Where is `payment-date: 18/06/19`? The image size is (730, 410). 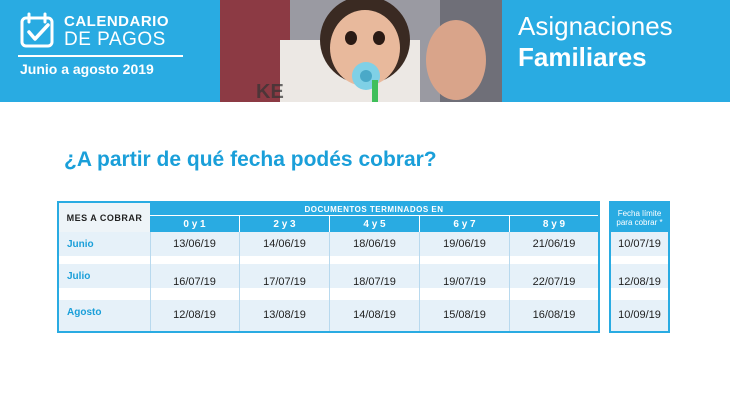 payment-date: 18/06/19 is located at coordinates (374, 244).